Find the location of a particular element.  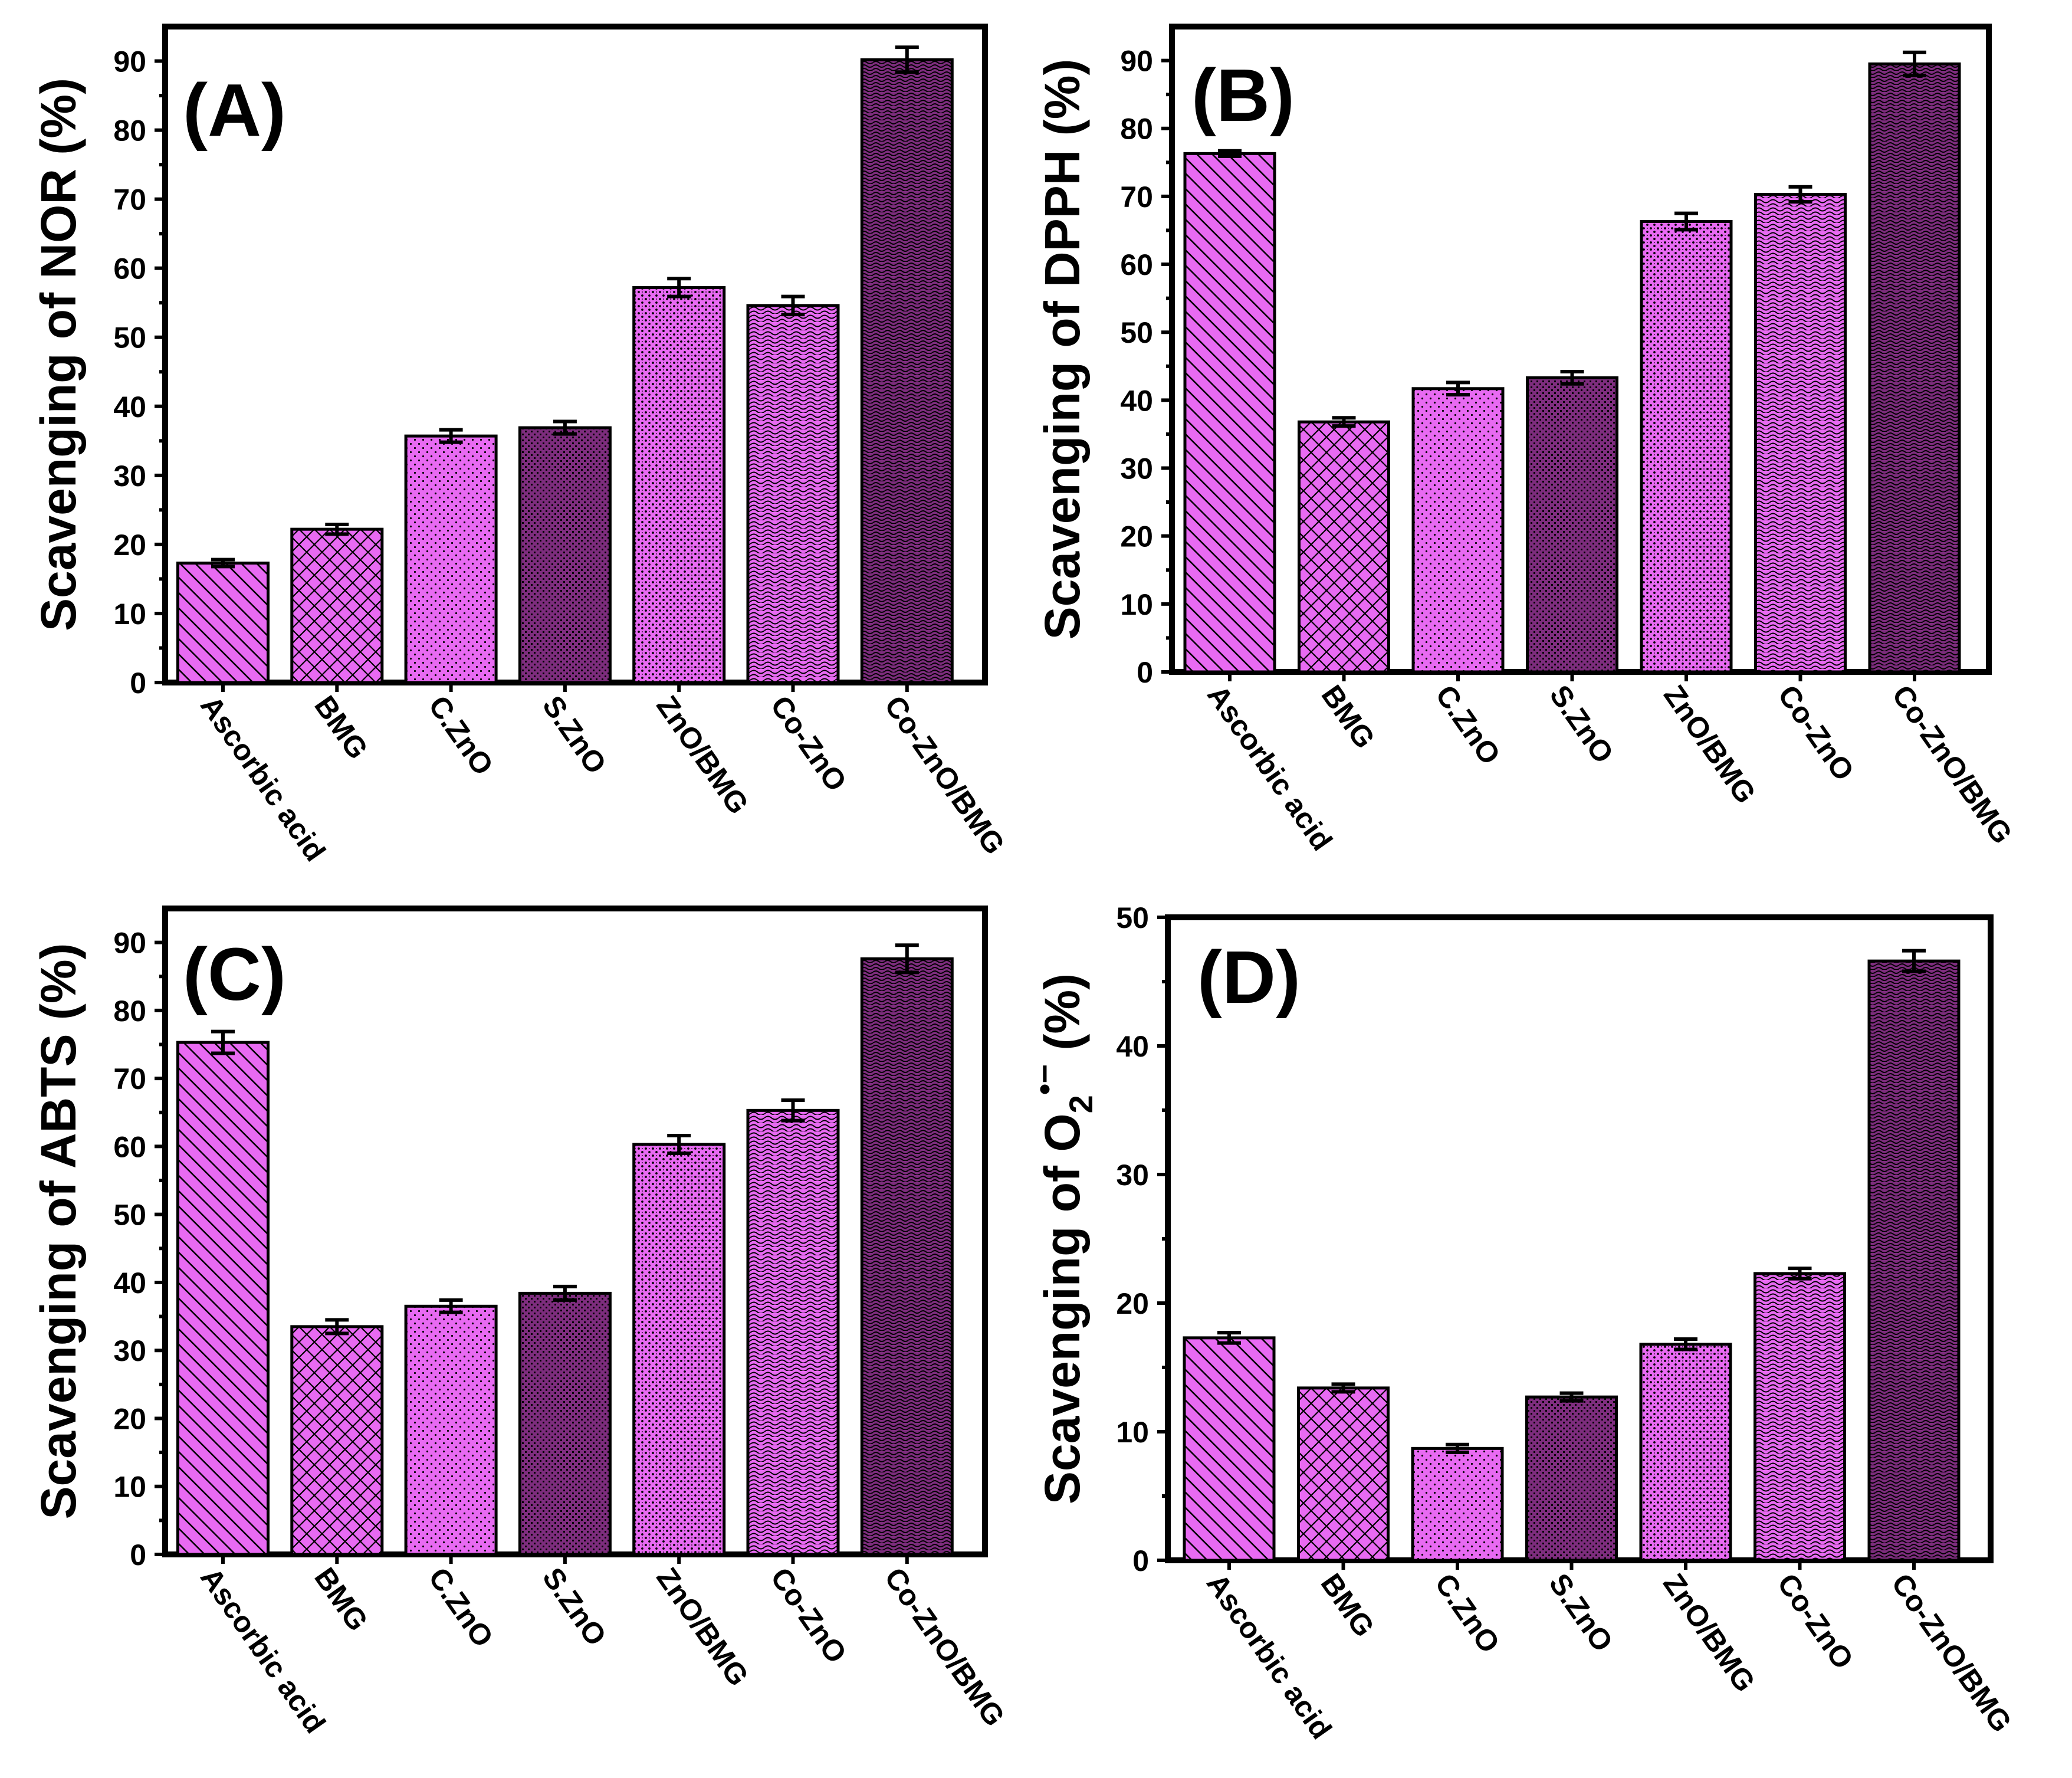

panel-a-ytick-label: 40 is located at coordinates (129, 407).